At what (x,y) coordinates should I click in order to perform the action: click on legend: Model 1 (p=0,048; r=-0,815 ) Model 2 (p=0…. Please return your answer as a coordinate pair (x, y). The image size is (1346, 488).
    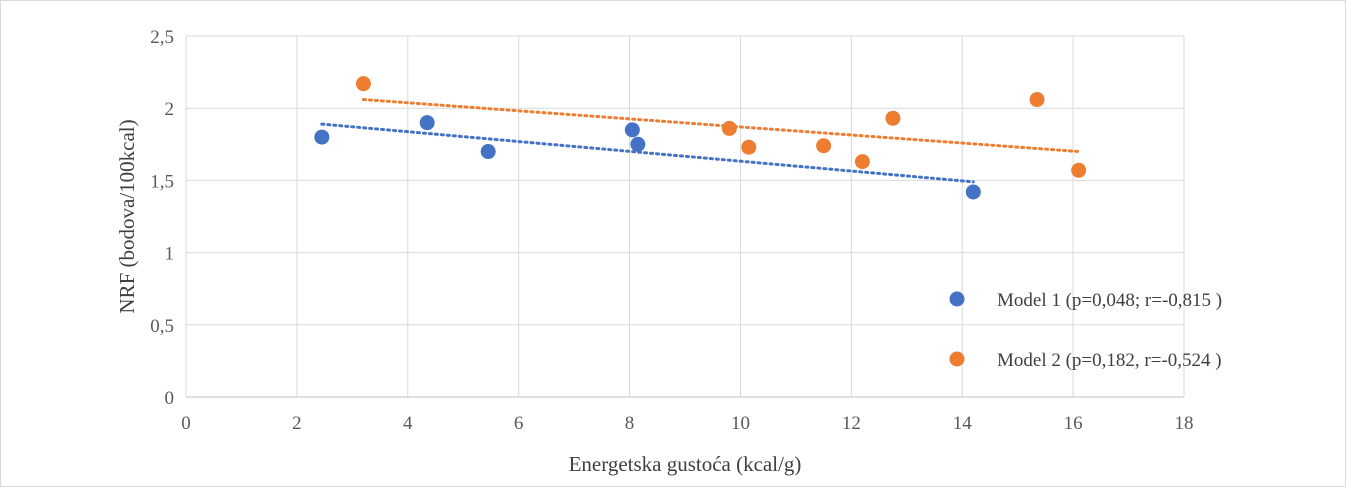
    Looking at the image, I should click on (1085, 330).